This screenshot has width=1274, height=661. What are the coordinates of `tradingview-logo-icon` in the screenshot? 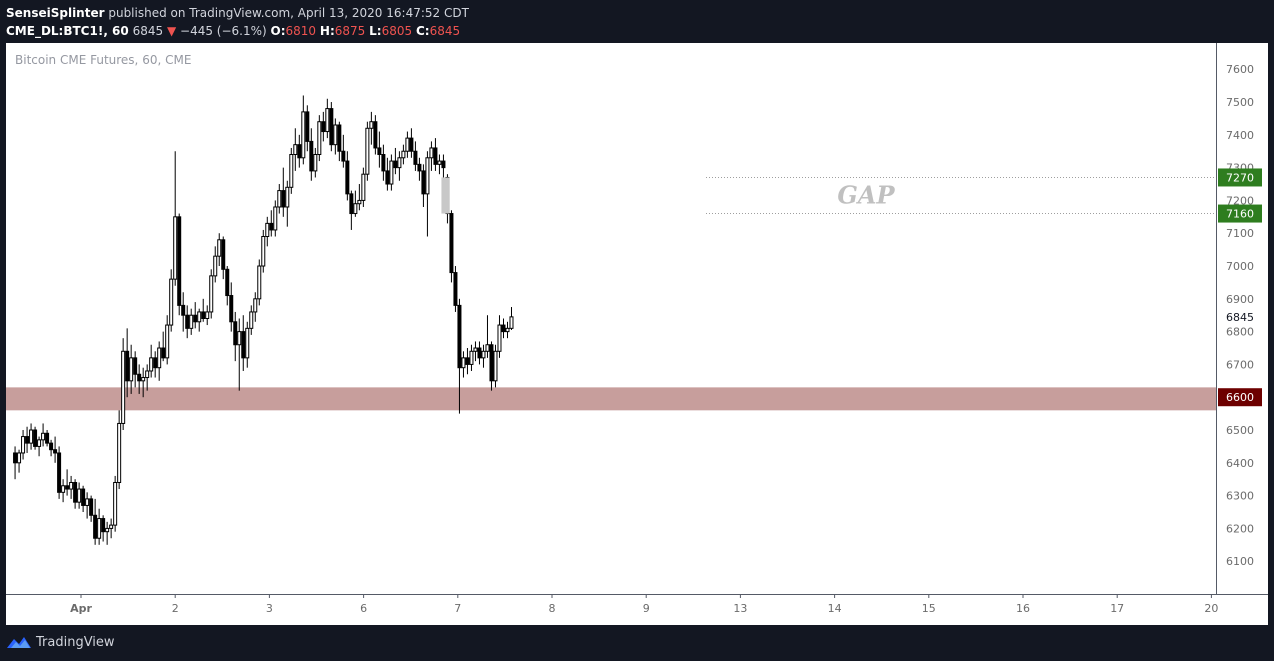 It's located at (19, 642).